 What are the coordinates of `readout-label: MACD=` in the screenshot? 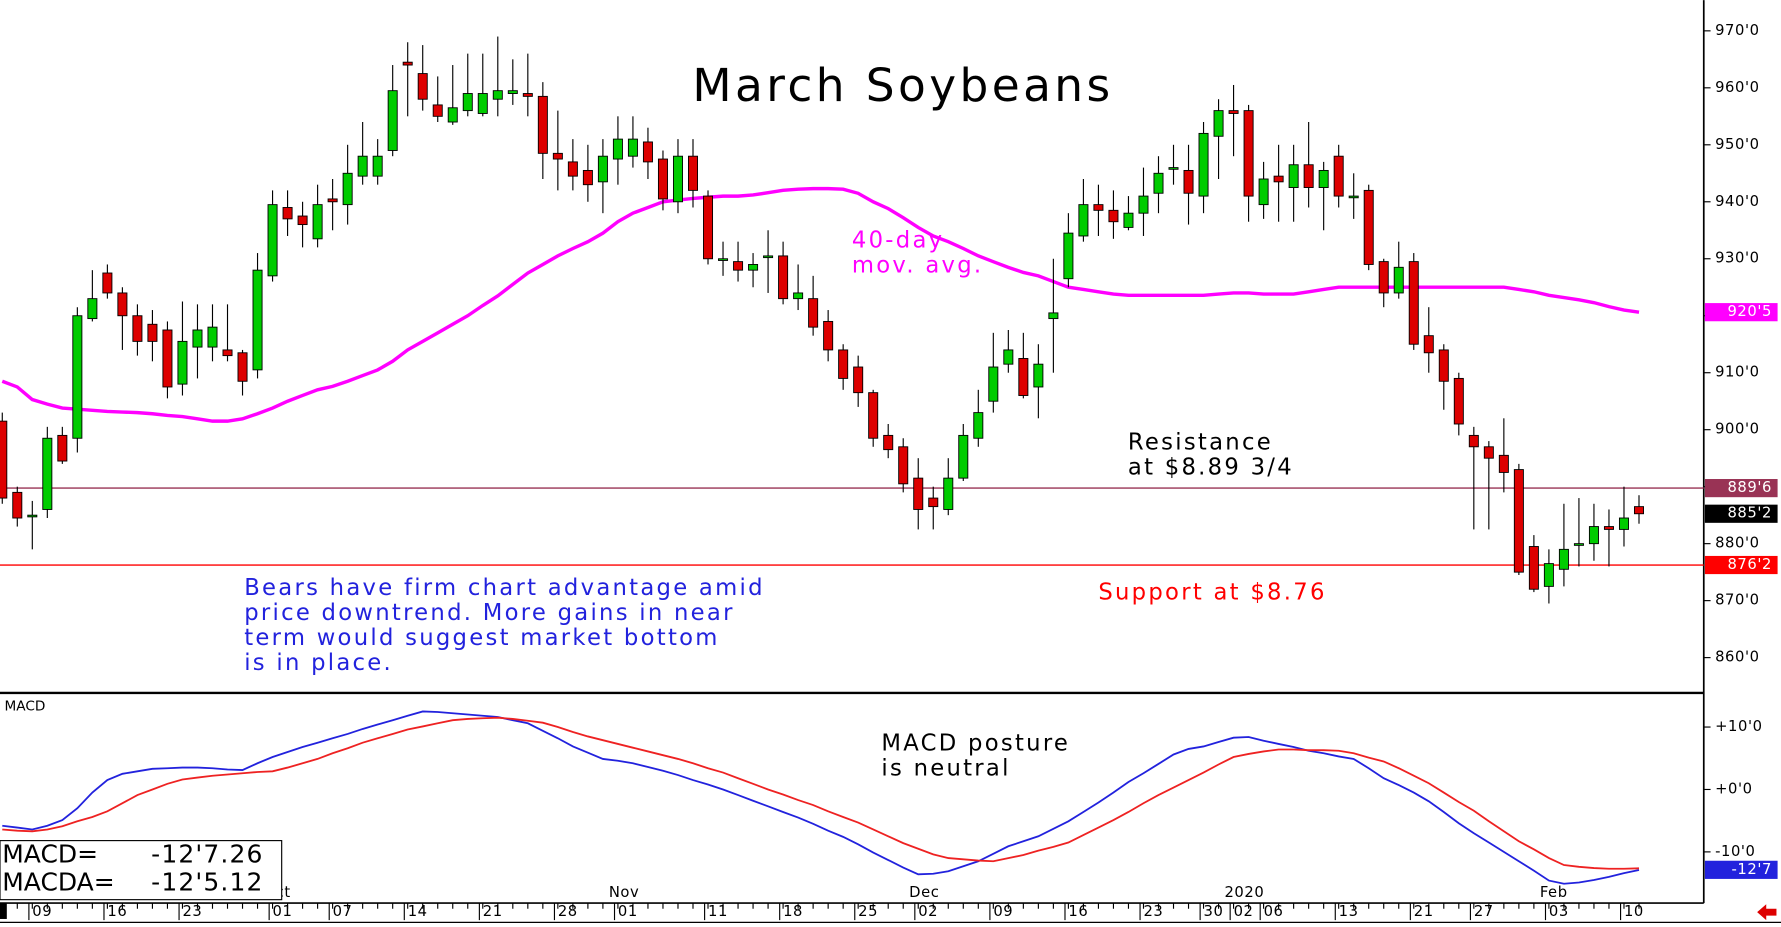 It's located at (50, 853).